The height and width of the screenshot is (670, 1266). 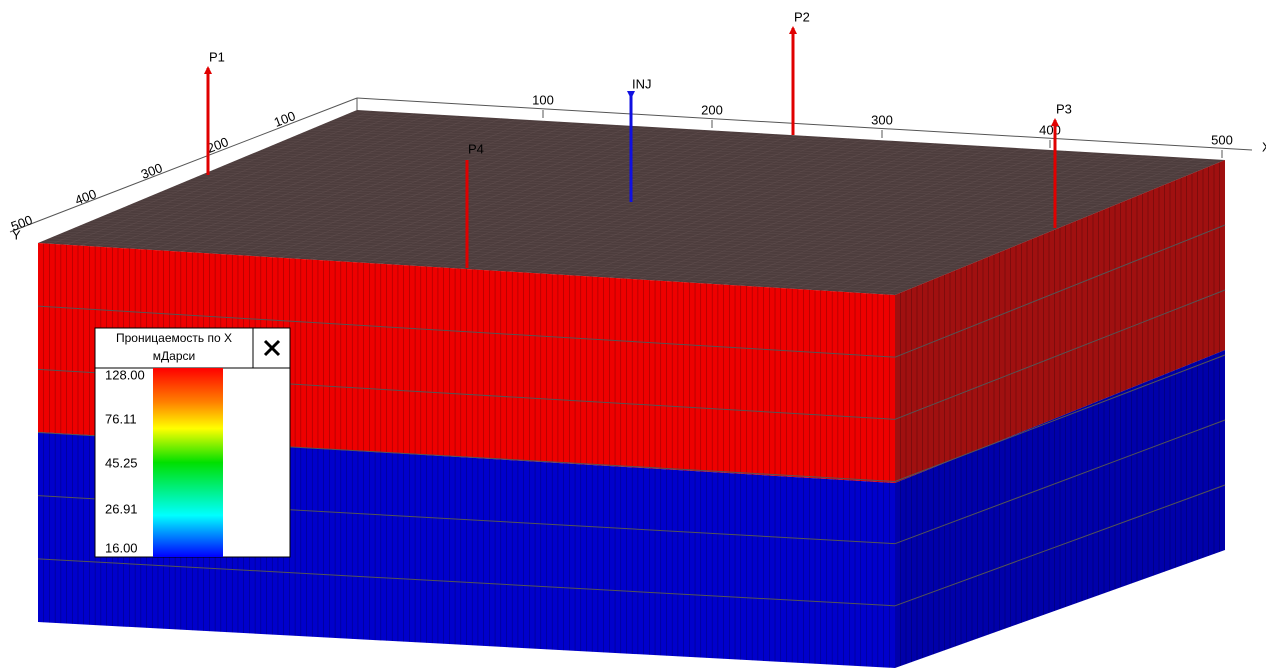 I want to click on close-icon, so click(x=272, y=348).